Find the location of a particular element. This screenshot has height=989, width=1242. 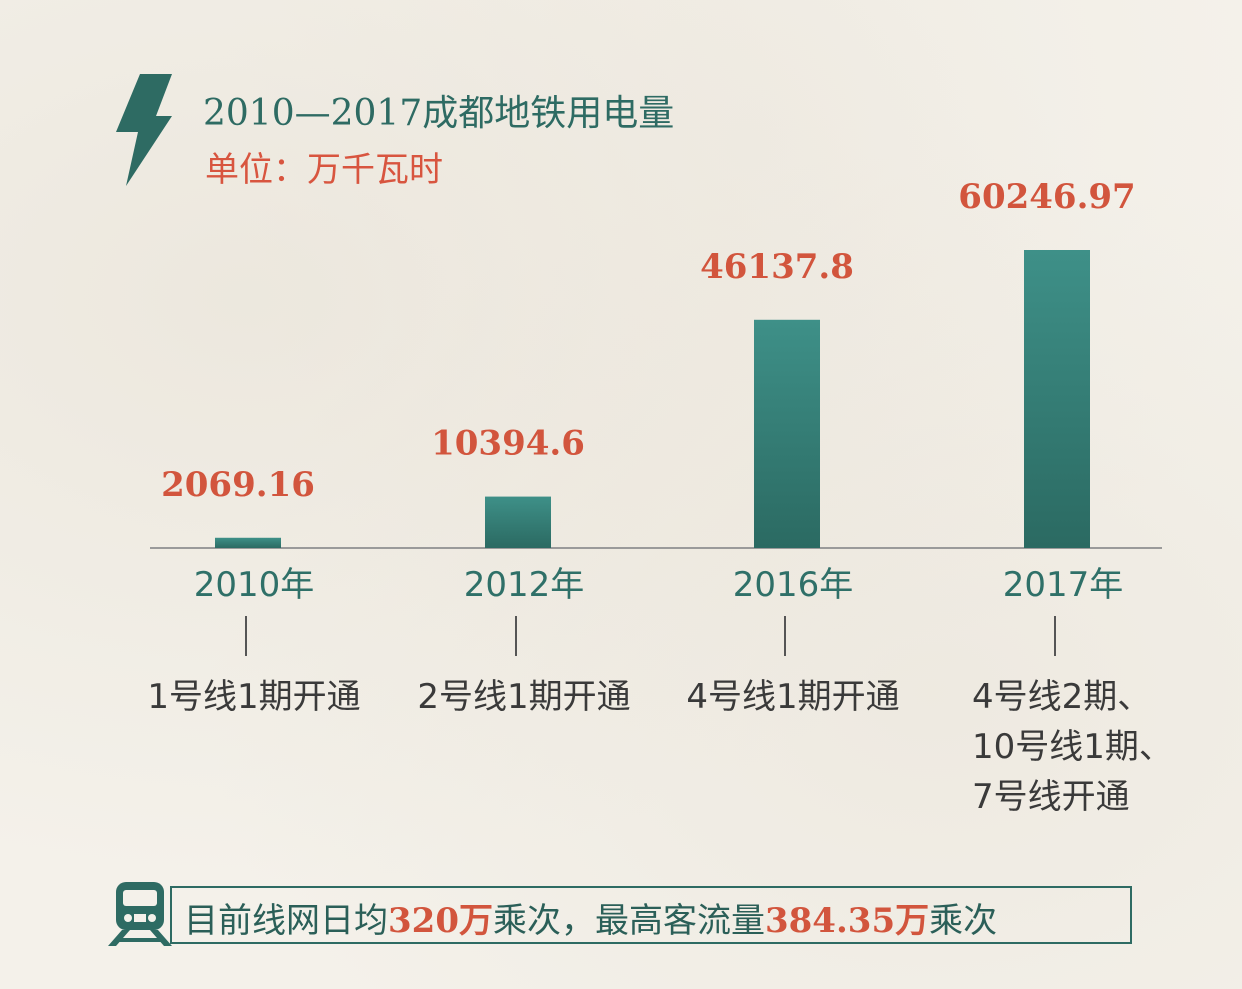

chart-title: 2010—2017成都地铁用电量 is located at coordinates (439, 113).